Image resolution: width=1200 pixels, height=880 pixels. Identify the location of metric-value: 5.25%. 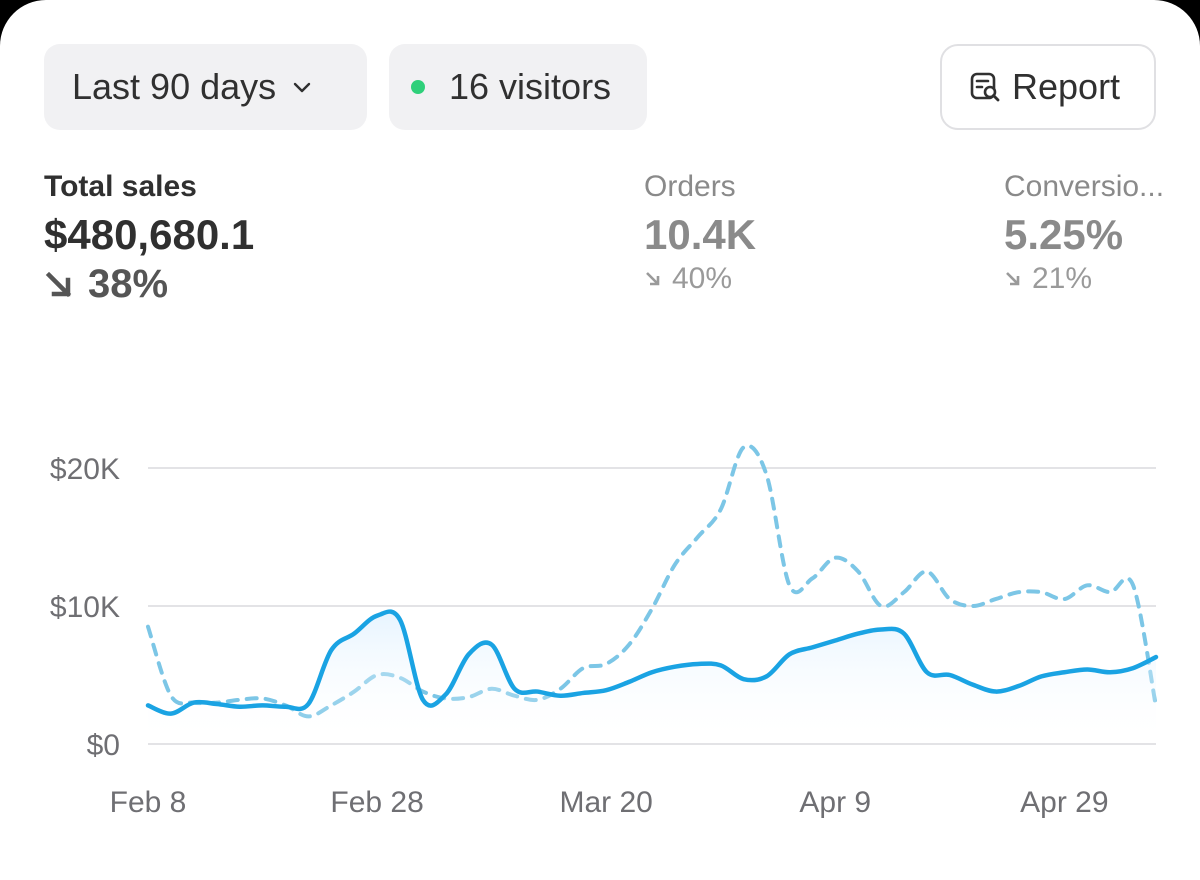
(1064, 234).